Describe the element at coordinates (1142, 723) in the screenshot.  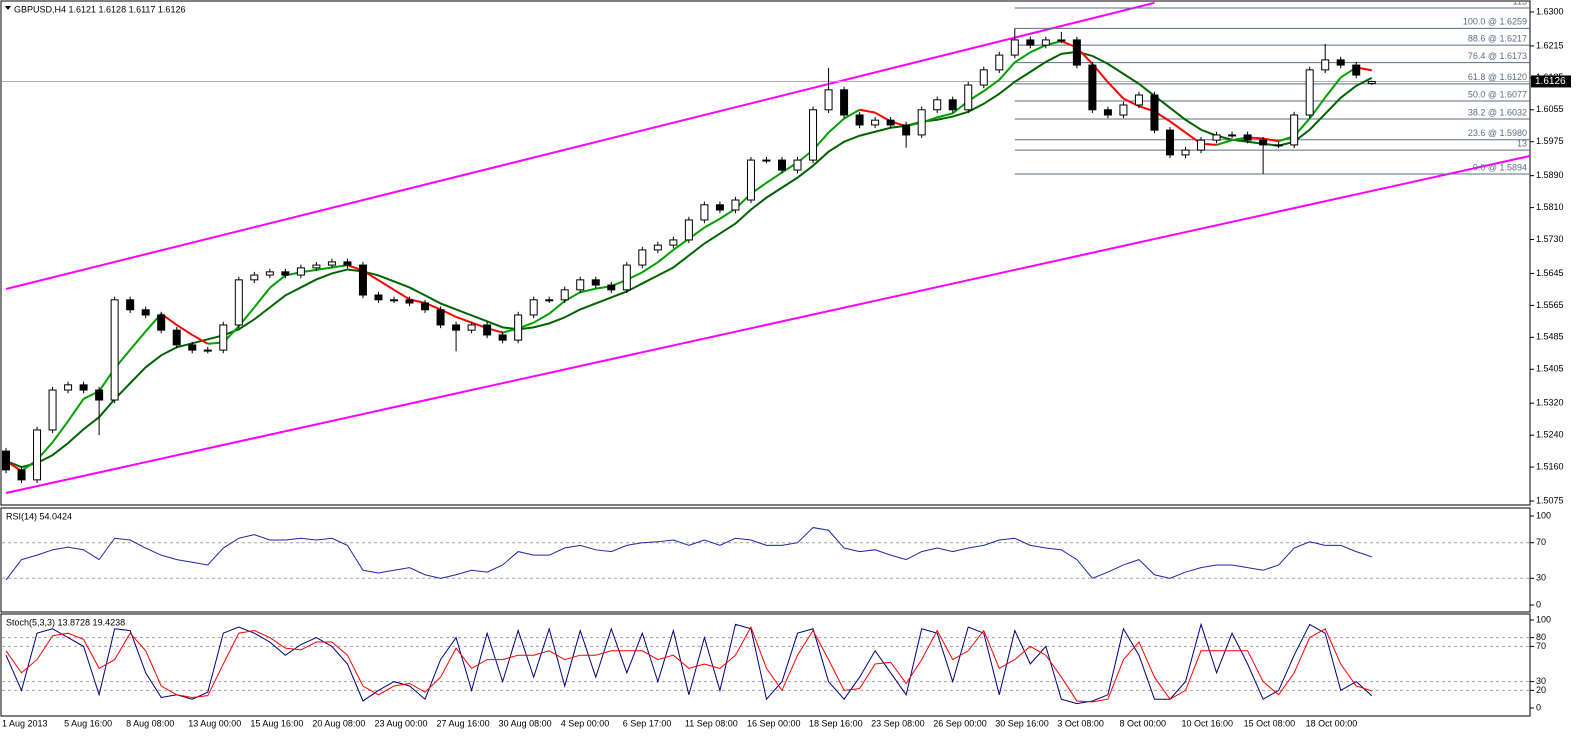
I see `x-tick-label: 8 Oct 00:00` at that location.